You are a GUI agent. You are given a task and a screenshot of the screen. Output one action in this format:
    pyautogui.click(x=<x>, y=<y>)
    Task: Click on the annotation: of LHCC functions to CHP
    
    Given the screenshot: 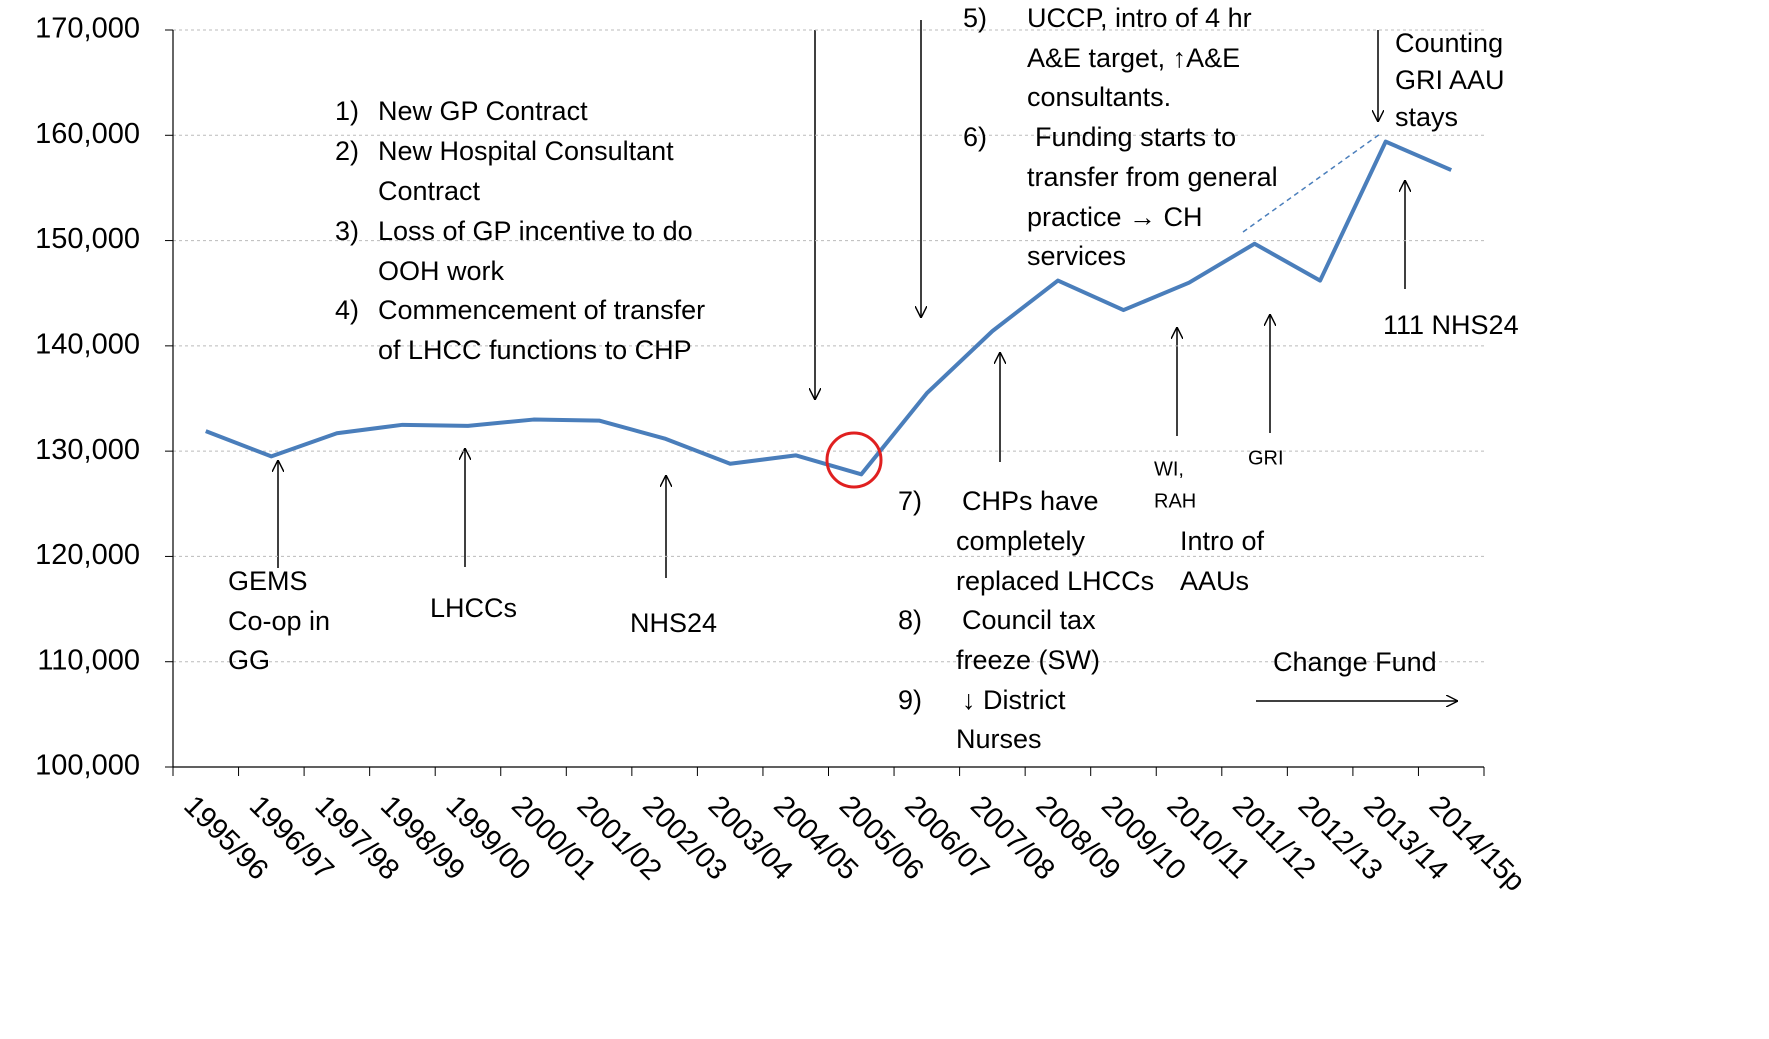 What is the action you would take?
    pyautogui.click(x=535, y=350)
    